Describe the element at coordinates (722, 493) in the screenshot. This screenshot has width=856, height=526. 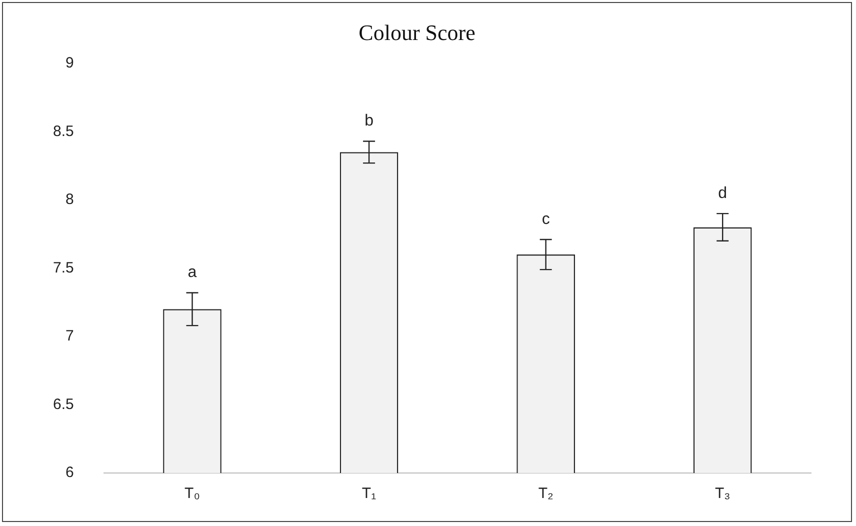
I see `x-tick-label: T₃` at that location.